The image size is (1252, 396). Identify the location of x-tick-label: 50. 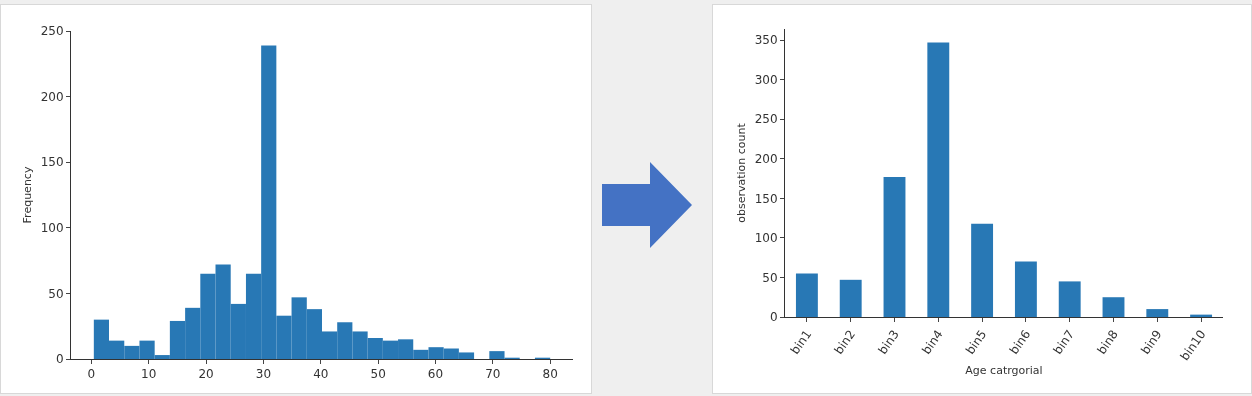
(378, 374).